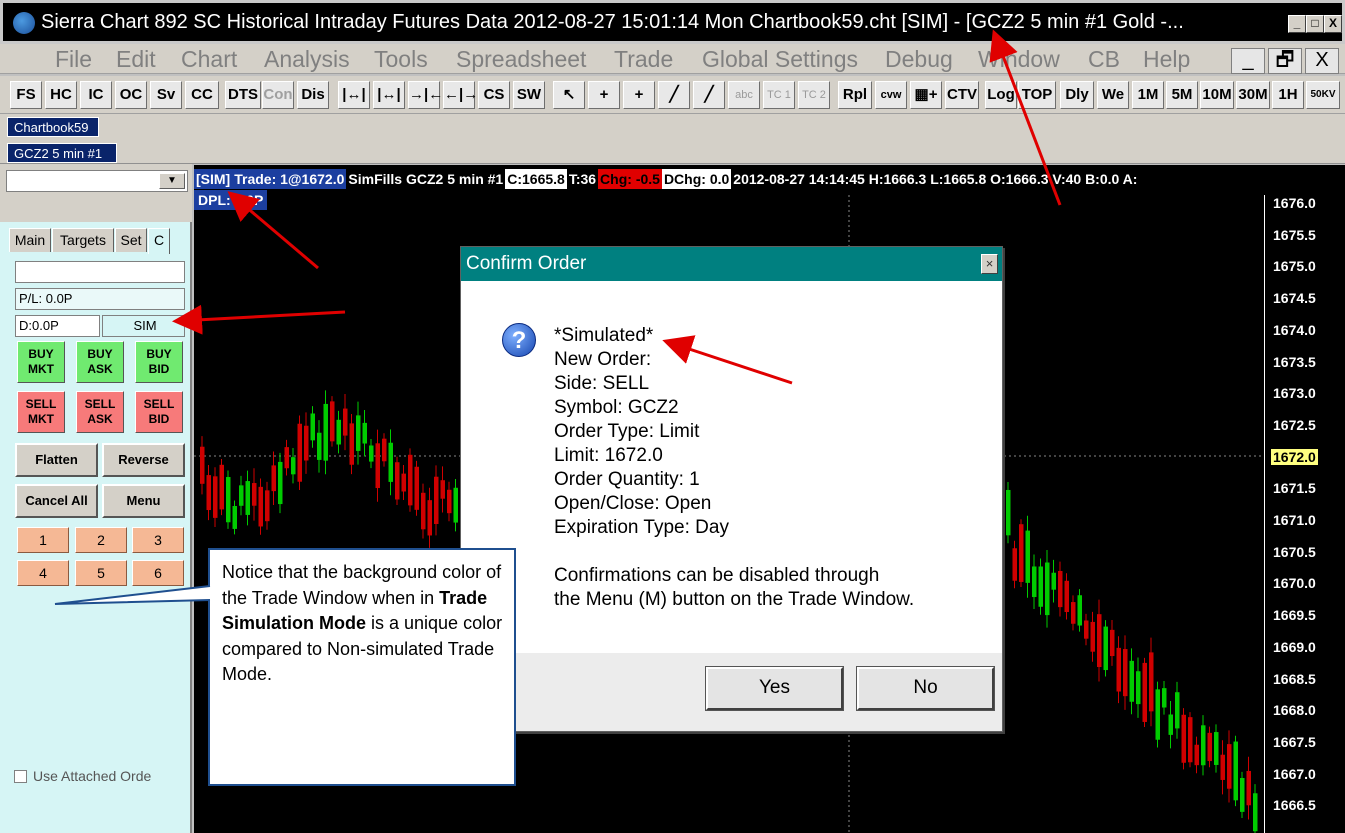  What do you see at coordinates (82, 776) in the screenshot?
I see `attached-orders-row: Use Attached Orde` at bounding box center [82, 776].